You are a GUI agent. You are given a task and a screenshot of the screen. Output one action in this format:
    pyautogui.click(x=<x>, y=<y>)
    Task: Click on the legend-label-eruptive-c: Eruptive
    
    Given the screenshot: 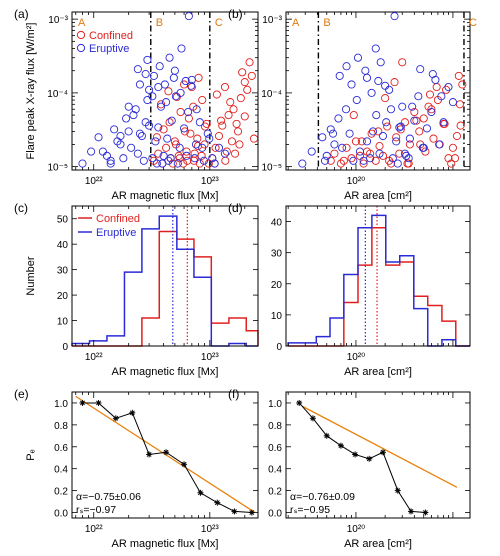 What is the action you would take?
    pyautogui.click(x=116, y=233)
    